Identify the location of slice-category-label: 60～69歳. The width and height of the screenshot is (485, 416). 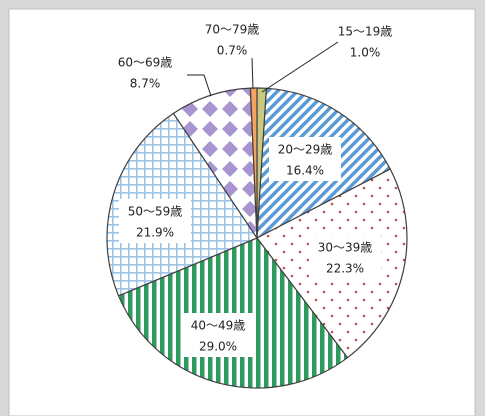
(145, 63).